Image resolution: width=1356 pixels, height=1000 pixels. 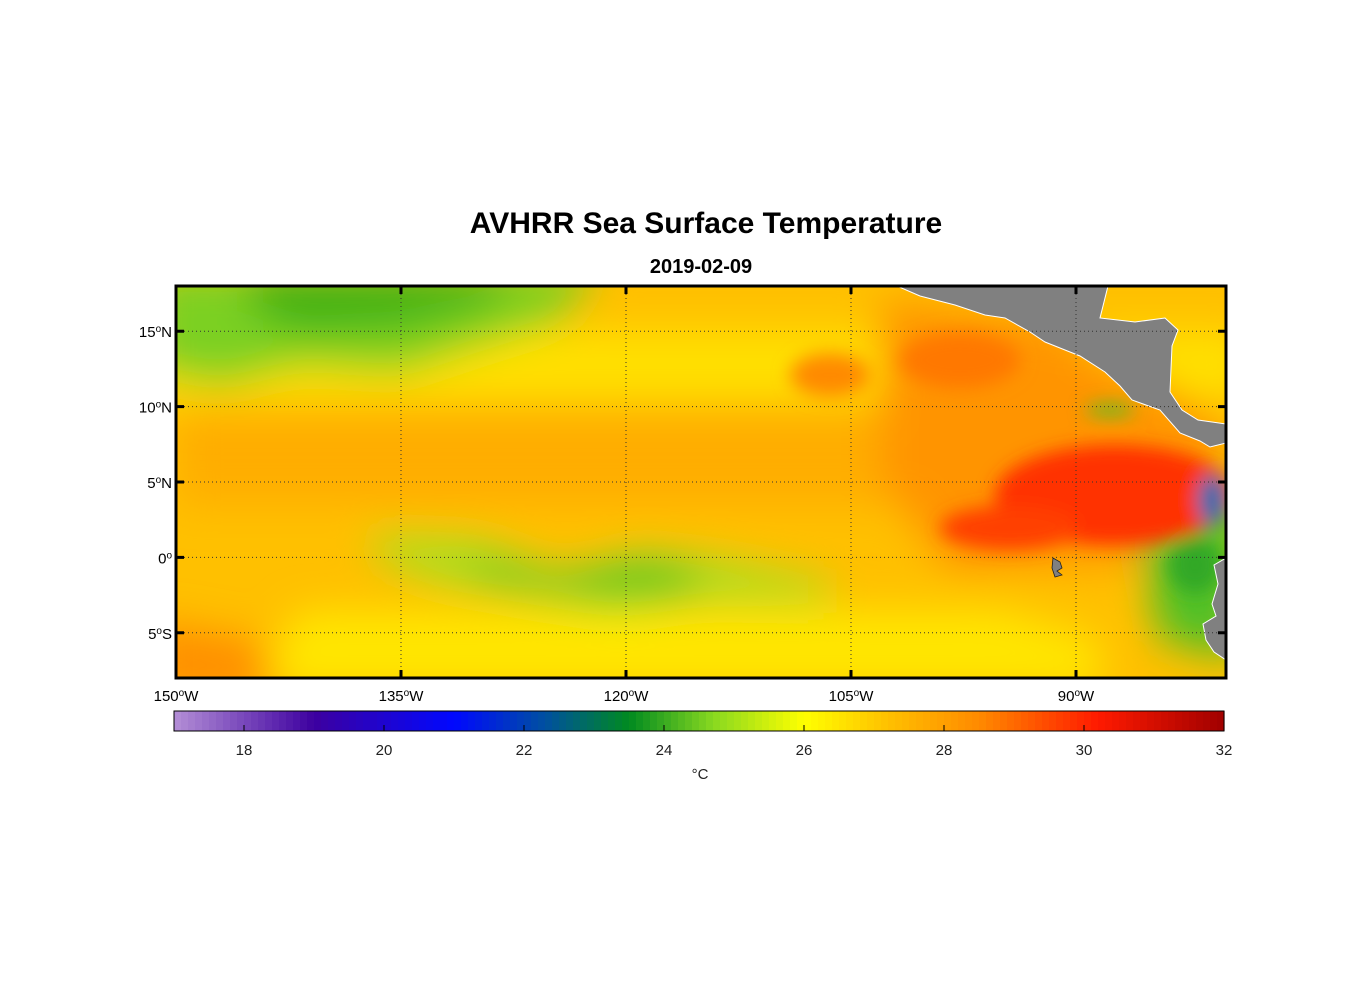 I want to click on southern-yellow-band, so click(x=678, y=644).